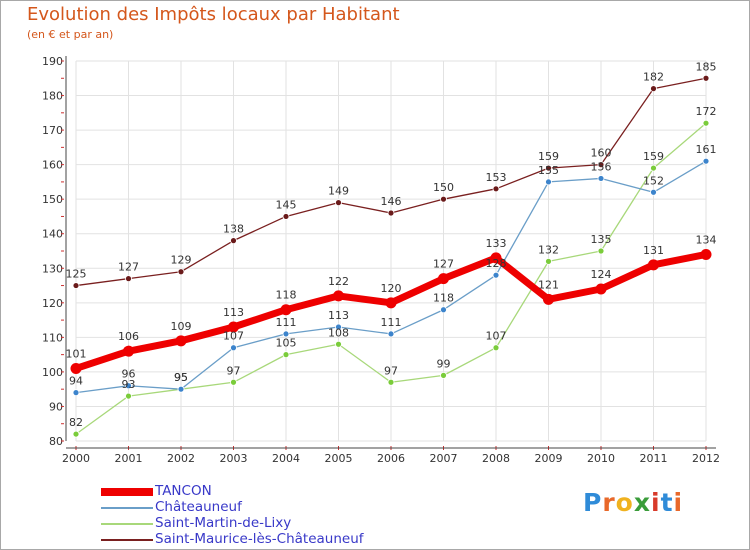 This screenshot has width=750, height=550. What do you see at coordinates (496, 177) in the screenshot?
I see `data-label-saint-maurice-l-s-ch-teauneuf: 153` at bounding box center [496, 177].